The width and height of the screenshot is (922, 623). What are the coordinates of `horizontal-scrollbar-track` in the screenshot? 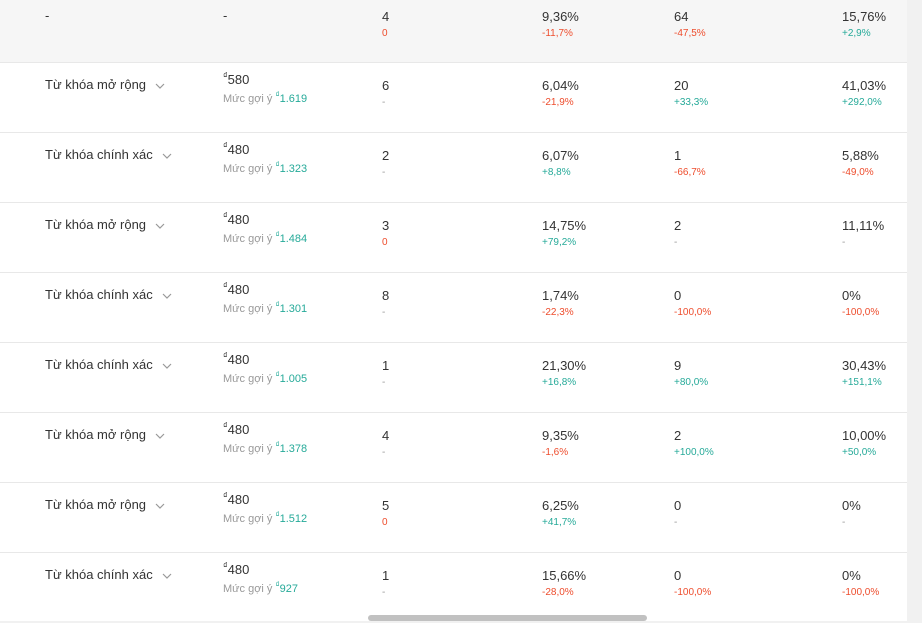 It's located at (453, 622).